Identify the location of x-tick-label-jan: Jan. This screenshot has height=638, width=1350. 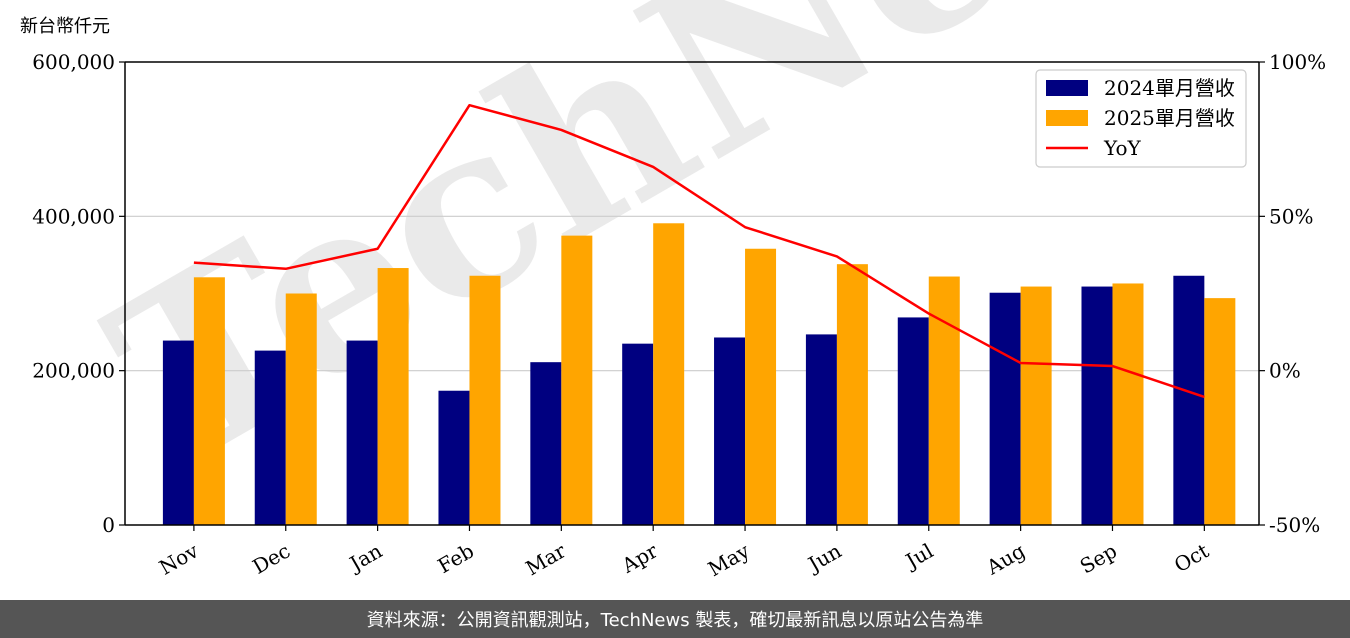
(365, 557).